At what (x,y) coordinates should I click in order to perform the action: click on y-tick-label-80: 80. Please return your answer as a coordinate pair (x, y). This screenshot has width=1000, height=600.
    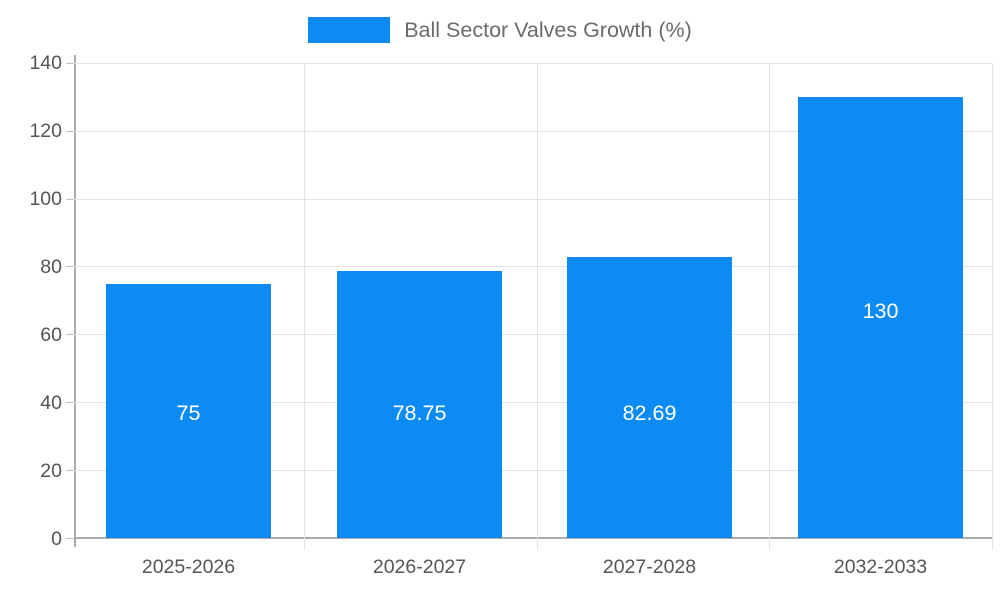
    Looking at the image, I should click on (51, 267).